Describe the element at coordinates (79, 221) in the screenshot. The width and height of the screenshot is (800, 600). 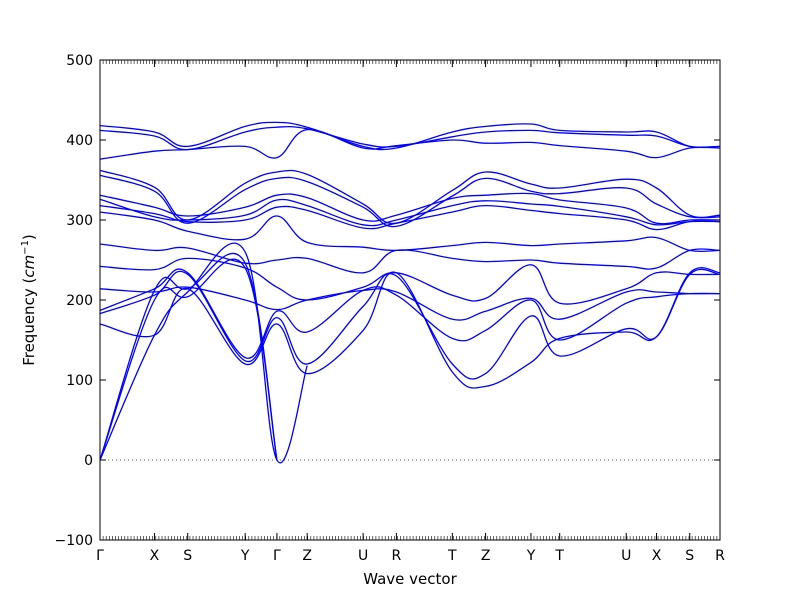
I see `y-tick-label: 300` at that location.